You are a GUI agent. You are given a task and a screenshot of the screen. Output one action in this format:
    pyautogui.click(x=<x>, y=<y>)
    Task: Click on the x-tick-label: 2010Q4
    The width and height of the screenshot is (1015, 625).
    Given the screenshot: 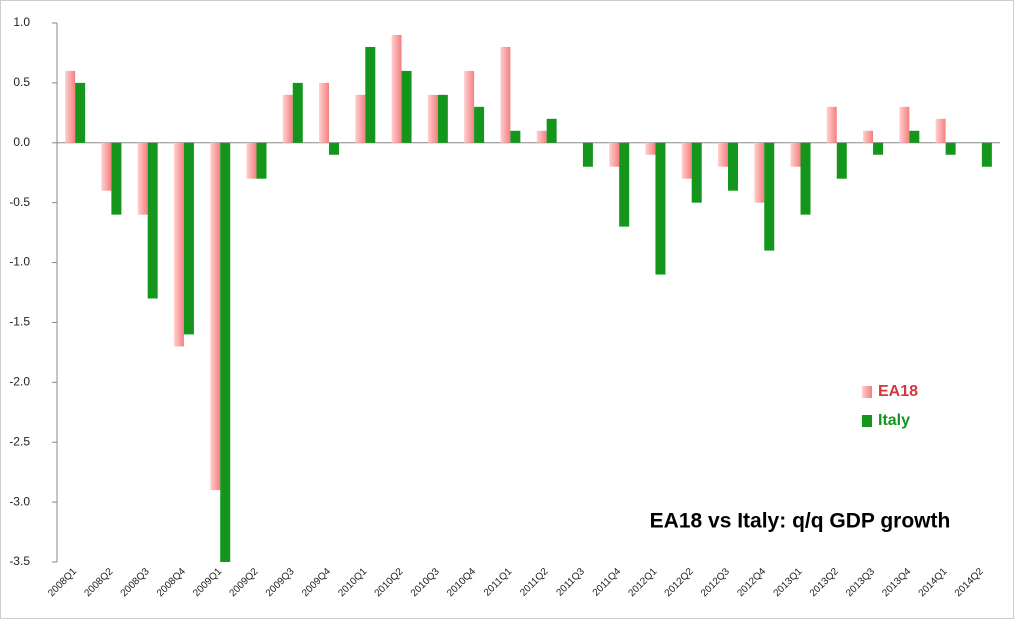 What is the action you would take?
    pyautogui.click(x=461, y=582)
    